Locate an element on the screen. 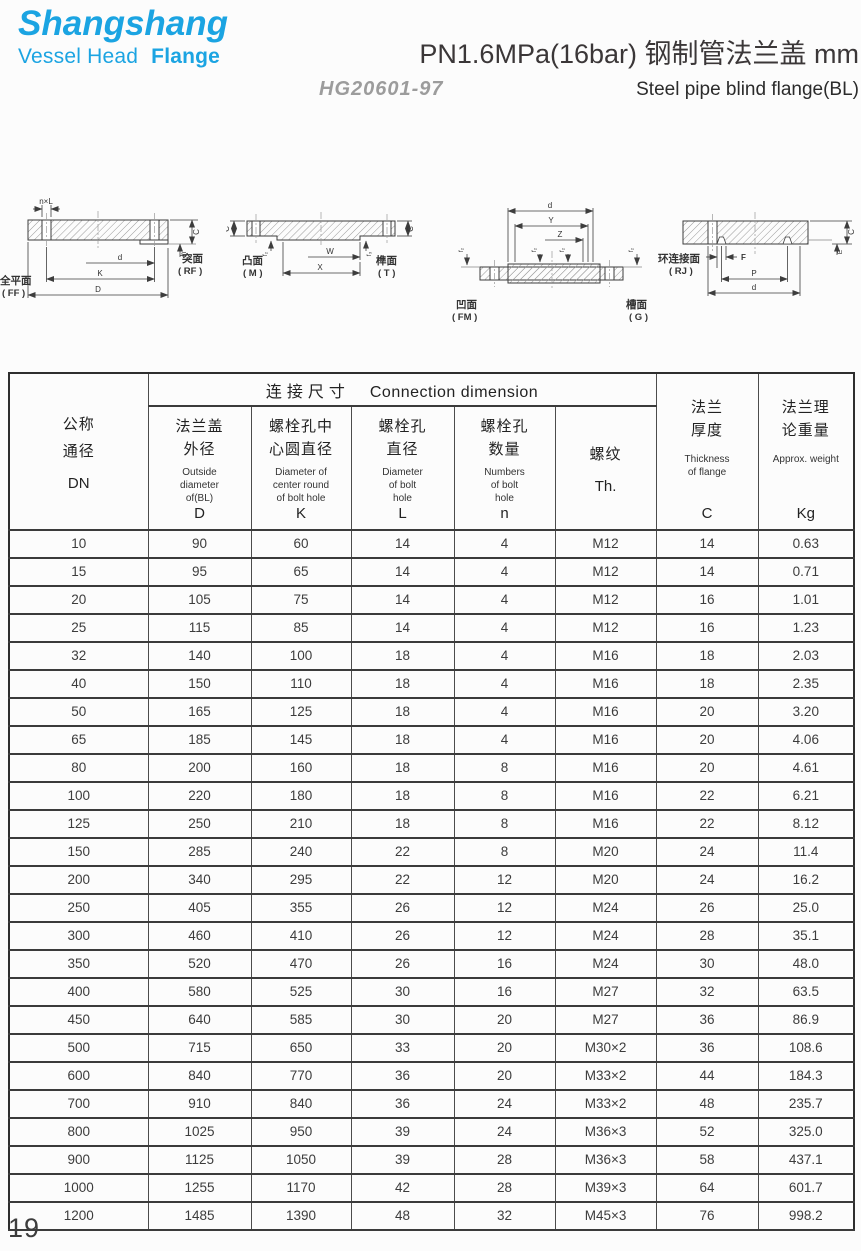  col-thickness-cn: 法兰 厚度 is located at coordinates (707, 419).